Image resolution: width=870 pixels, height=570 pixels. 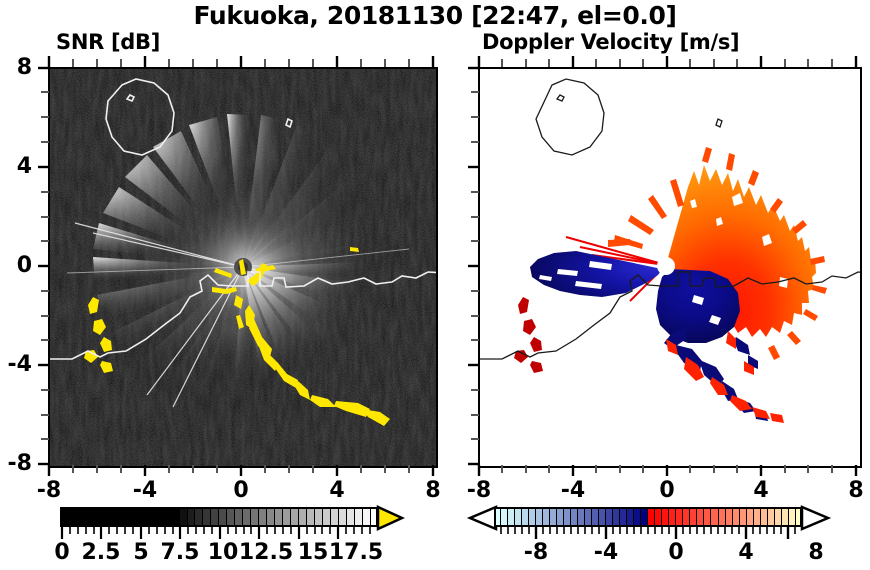 What do you see at coordinates (676, 552) in the screenshot?
I see `doppler-cbar-label-2: 0` at bounding box center [676, 552].